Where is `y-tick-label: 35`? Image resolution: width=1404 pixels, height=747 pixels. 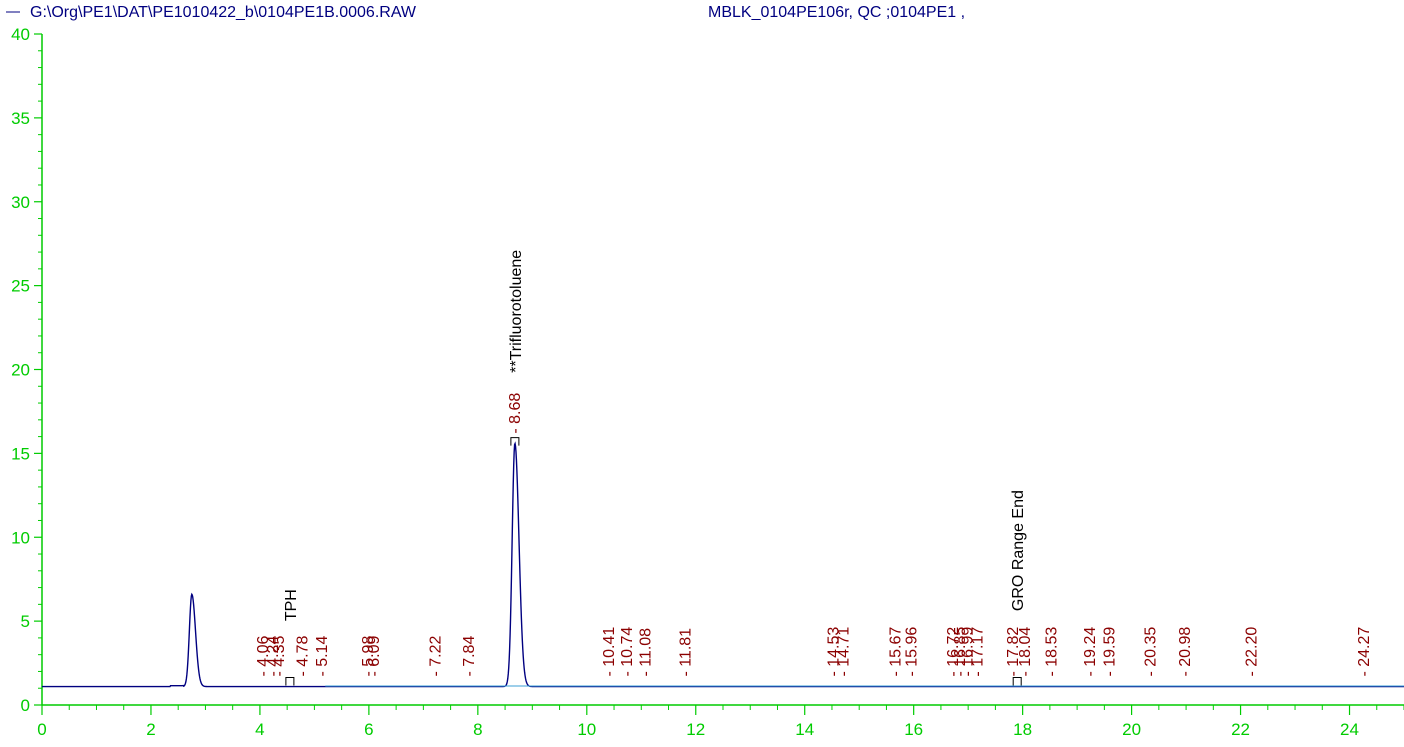
y-tick-label: 35 is located at coordinates (20, 118).